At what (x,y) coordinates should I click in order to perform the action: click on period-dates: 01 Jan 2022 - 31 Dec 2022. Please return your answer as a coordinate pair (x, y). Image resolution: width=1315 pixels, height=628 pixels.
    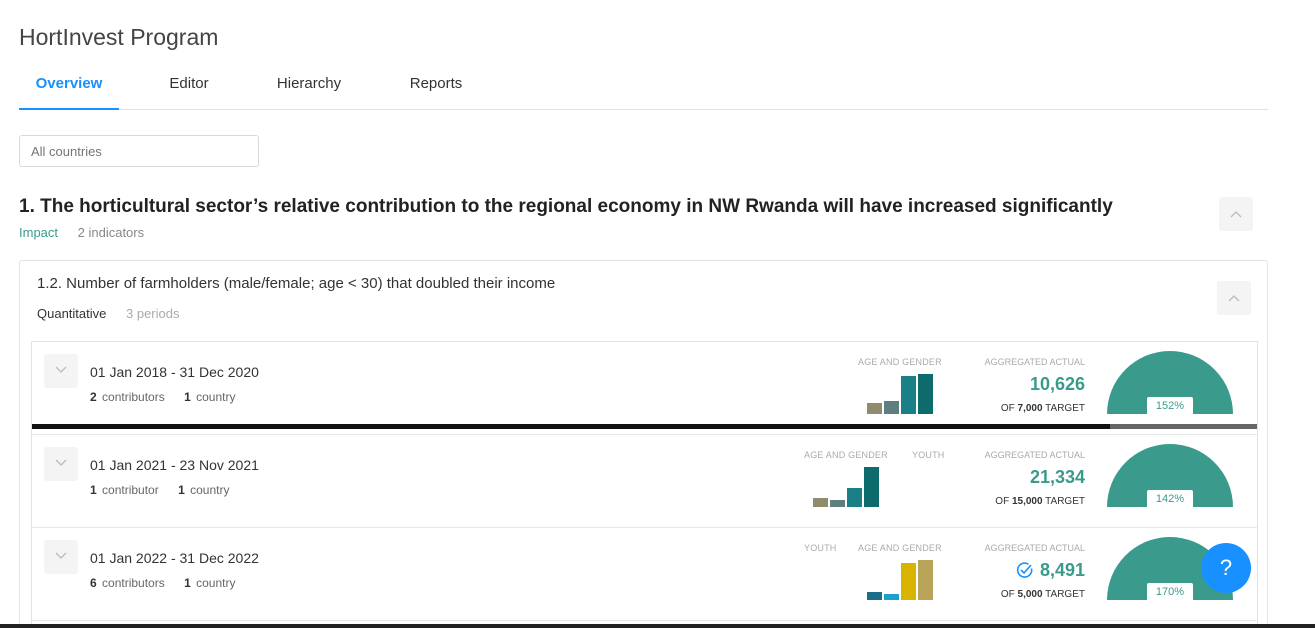
    Looking at the image, I should click on (174, 558).